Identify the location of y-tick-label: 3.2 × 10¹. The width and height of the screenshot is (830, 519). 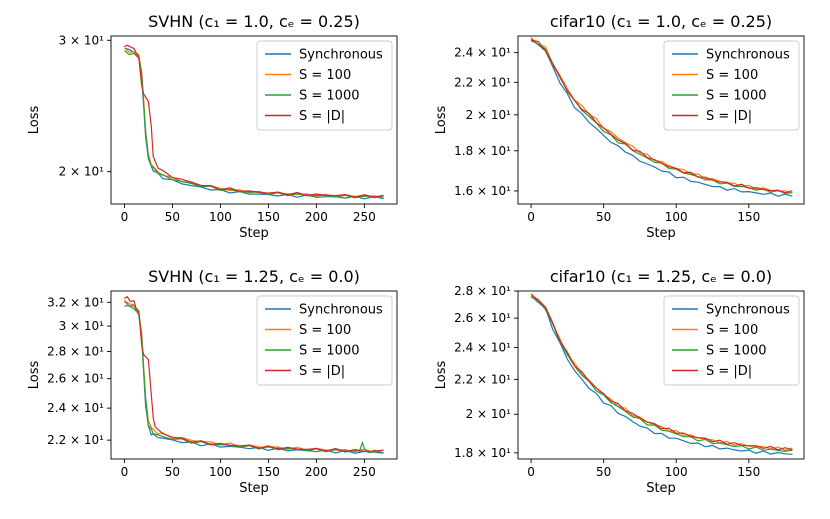
(75, 302).